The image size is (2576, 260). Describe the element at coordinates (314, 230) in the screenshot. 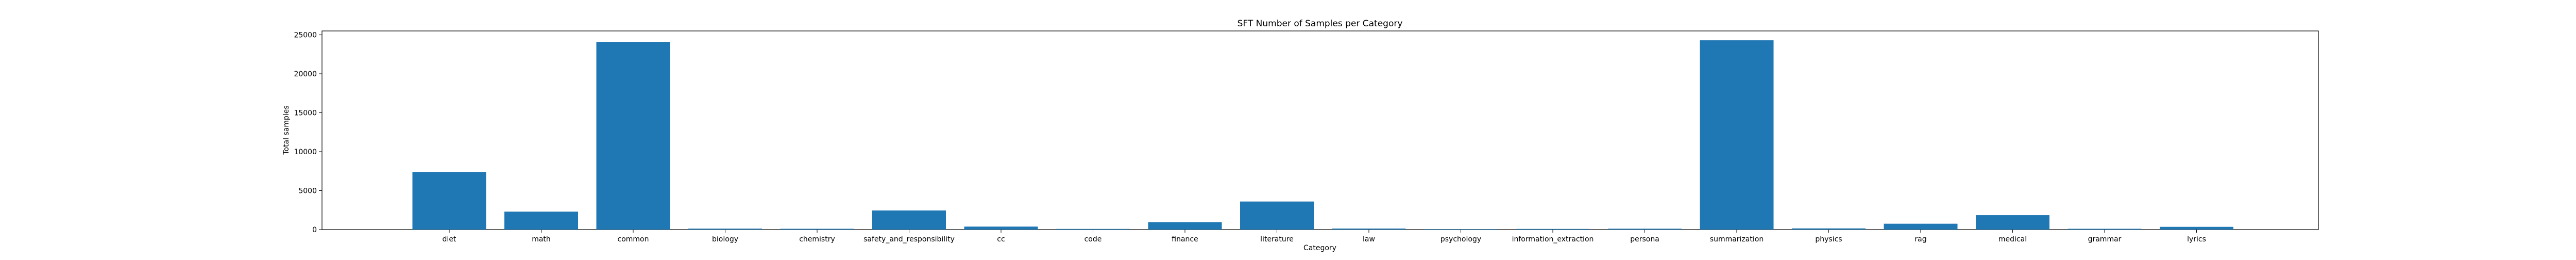

I see `y-tick-label: 0` at that location.